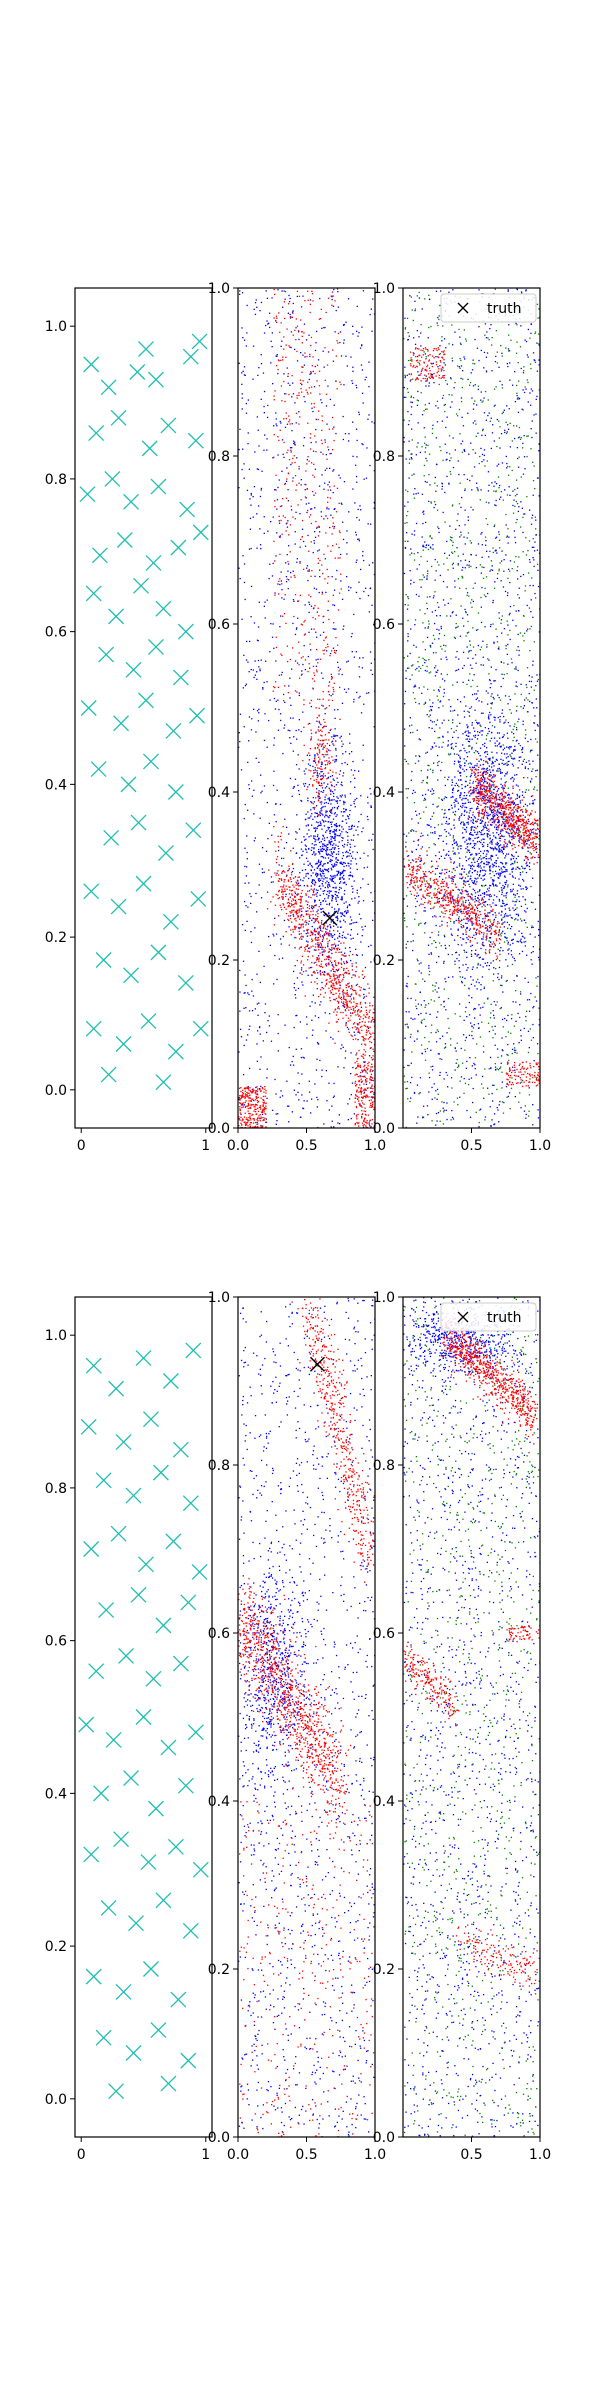 This screenshot has width=600, height=2400. I want to click on legend: truth, so click(488, 1317).